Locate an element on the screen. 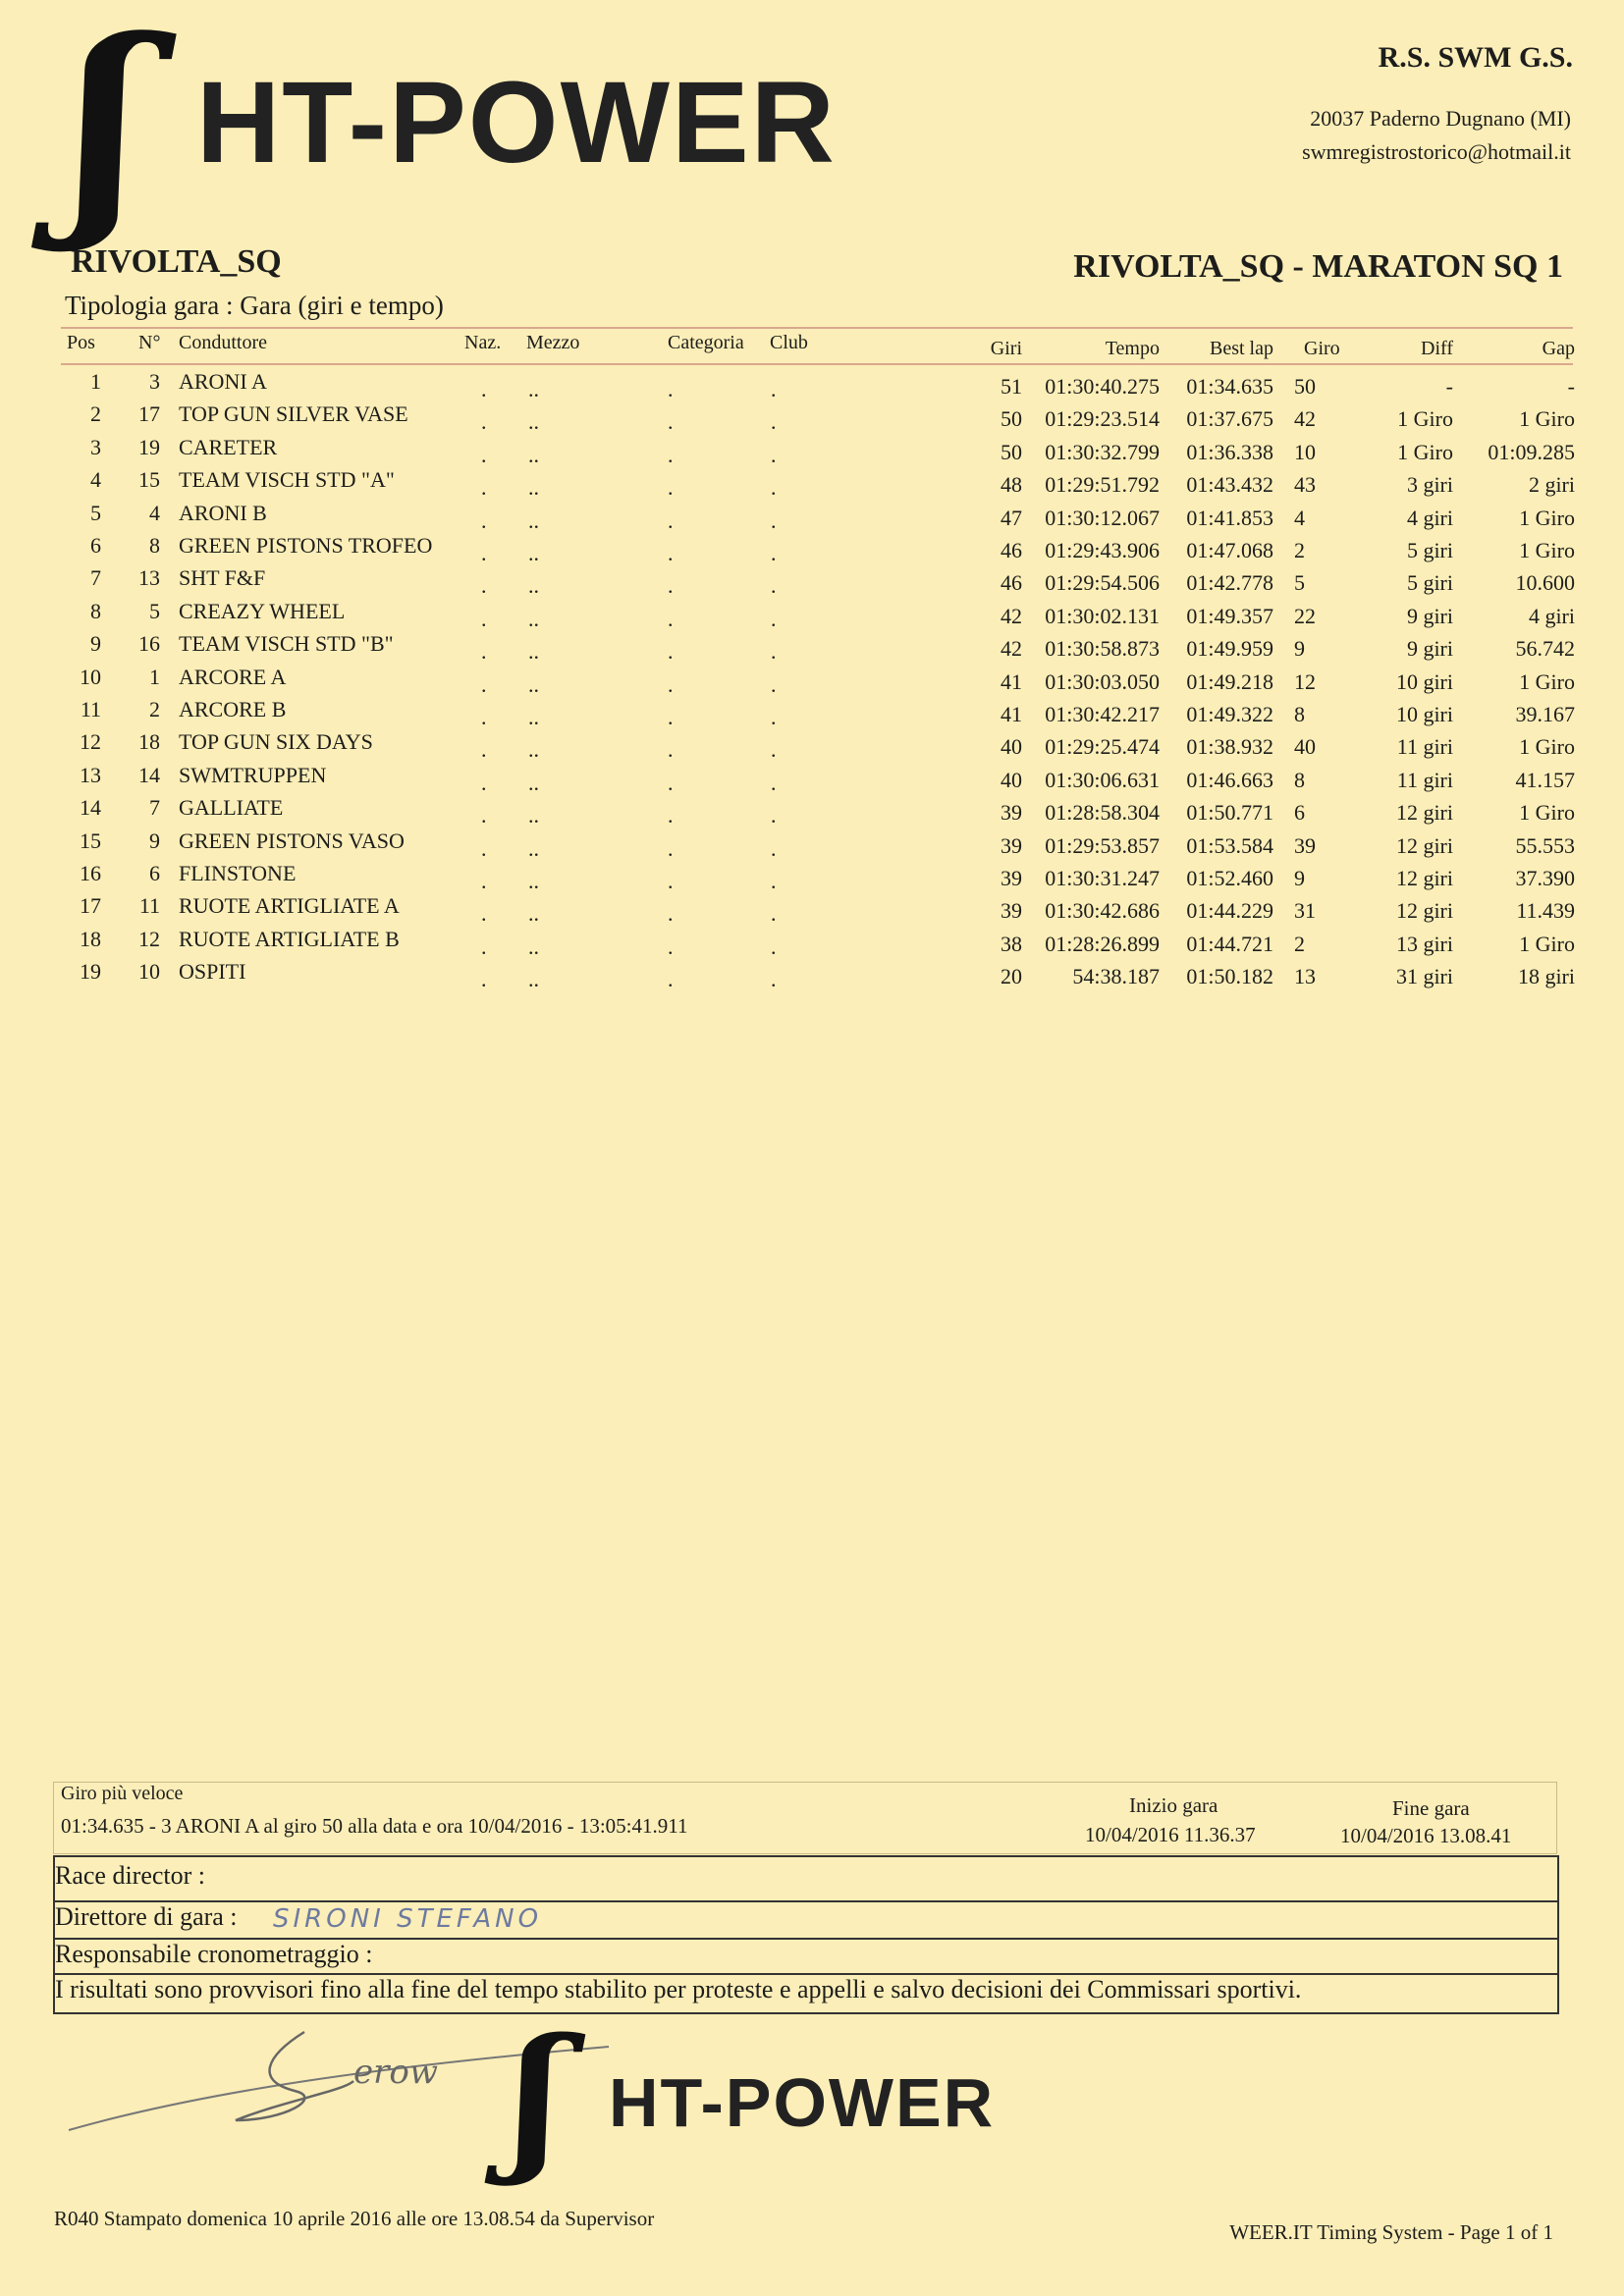 This screenshot has width=1624, height=2296. cell-diff: 3 giri is located at coordinates (1429, 485).